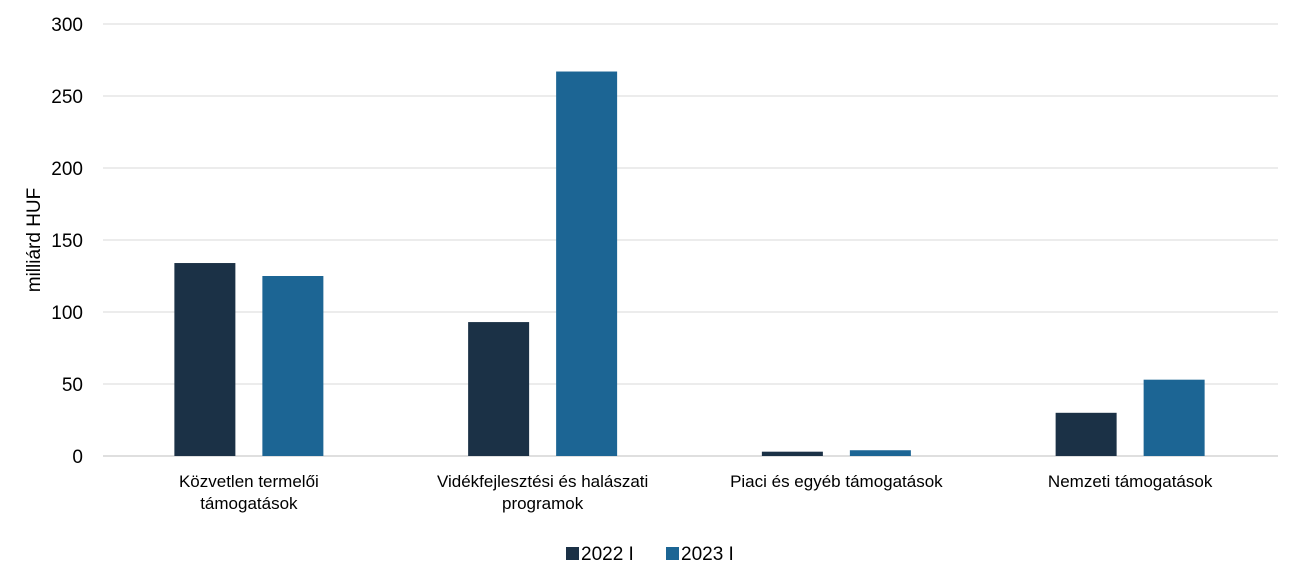 The width and height of the screenshot is (1295, 563). What do you see at coordinates (1130, 481) in the screenshot?
I see `x-tick-label: Nemzeti támogatások` at bounding box center [1130, 481].